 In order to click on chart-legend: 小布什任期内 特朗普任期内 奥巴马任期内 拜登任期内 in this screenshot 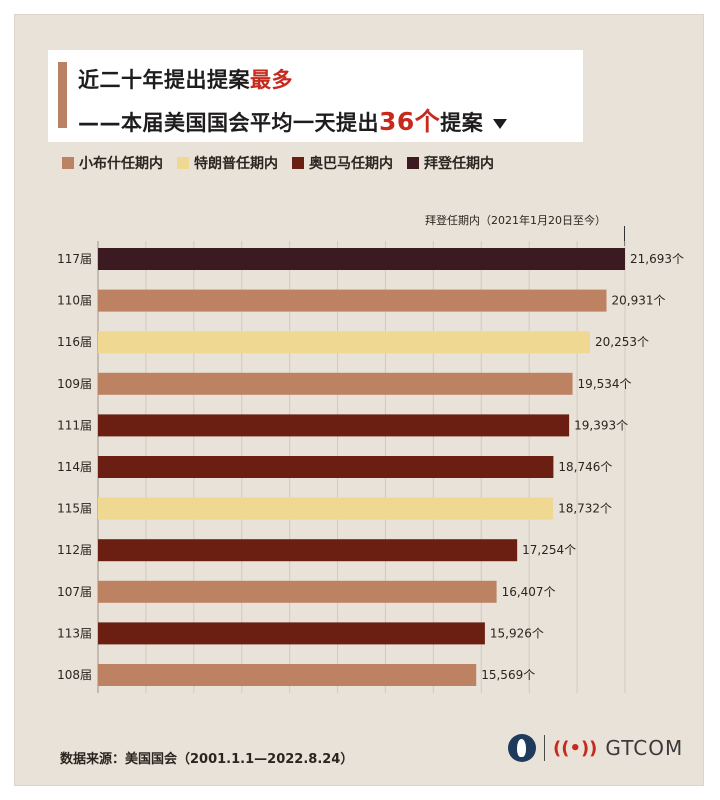, I will do `click(278, 163)`.